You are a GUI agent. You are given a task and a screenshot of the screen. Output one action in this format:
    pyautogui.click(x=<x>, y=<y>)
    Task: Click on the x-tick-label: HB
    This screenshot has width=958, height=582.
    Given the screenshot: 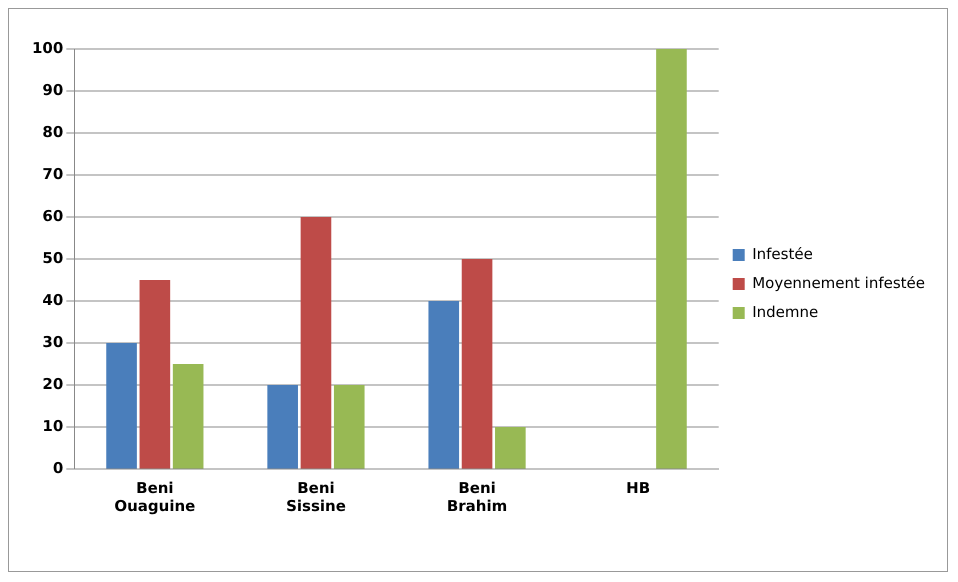 What is the action you would take?
    pyautogui.click(x=638, y=487)
    